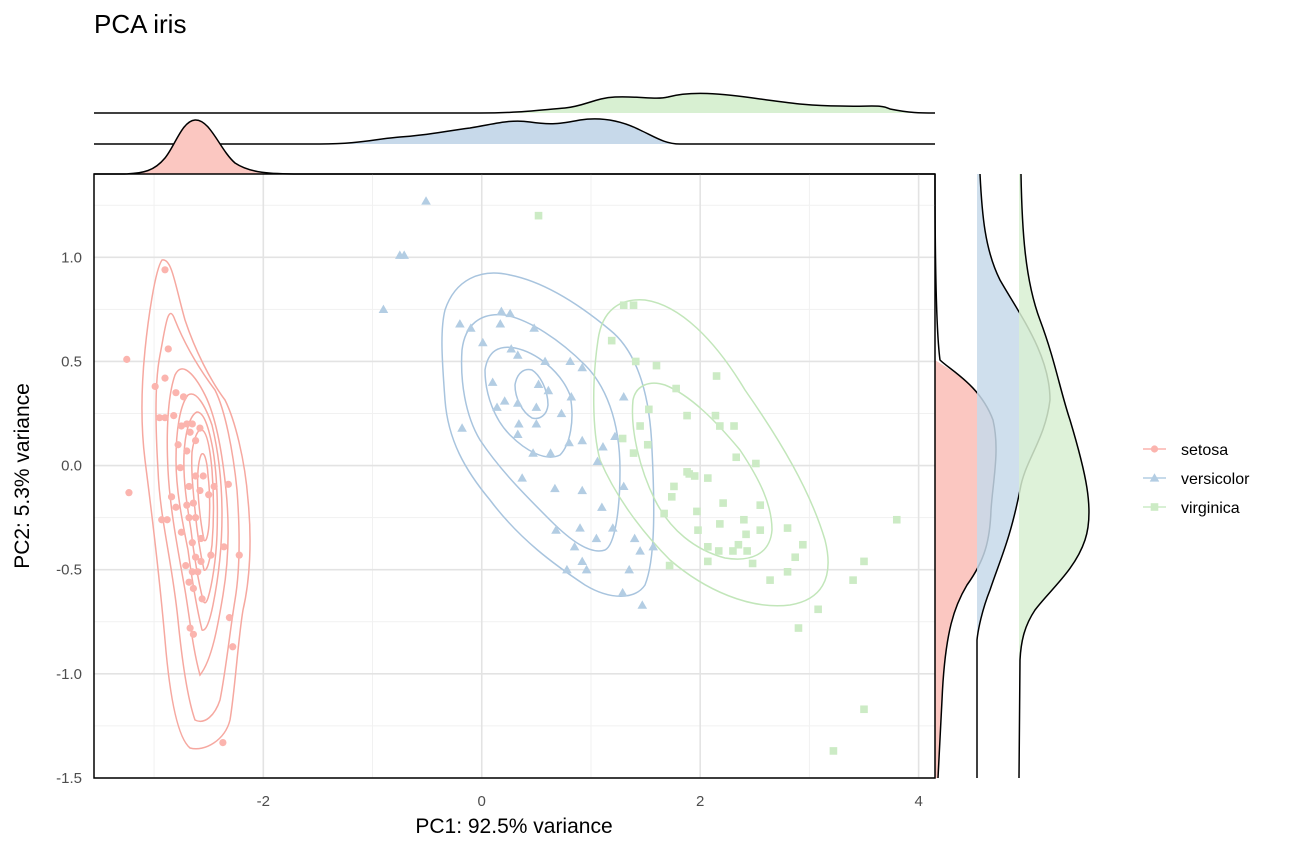  I want to click on top-marginal-density, so click(515, 133).